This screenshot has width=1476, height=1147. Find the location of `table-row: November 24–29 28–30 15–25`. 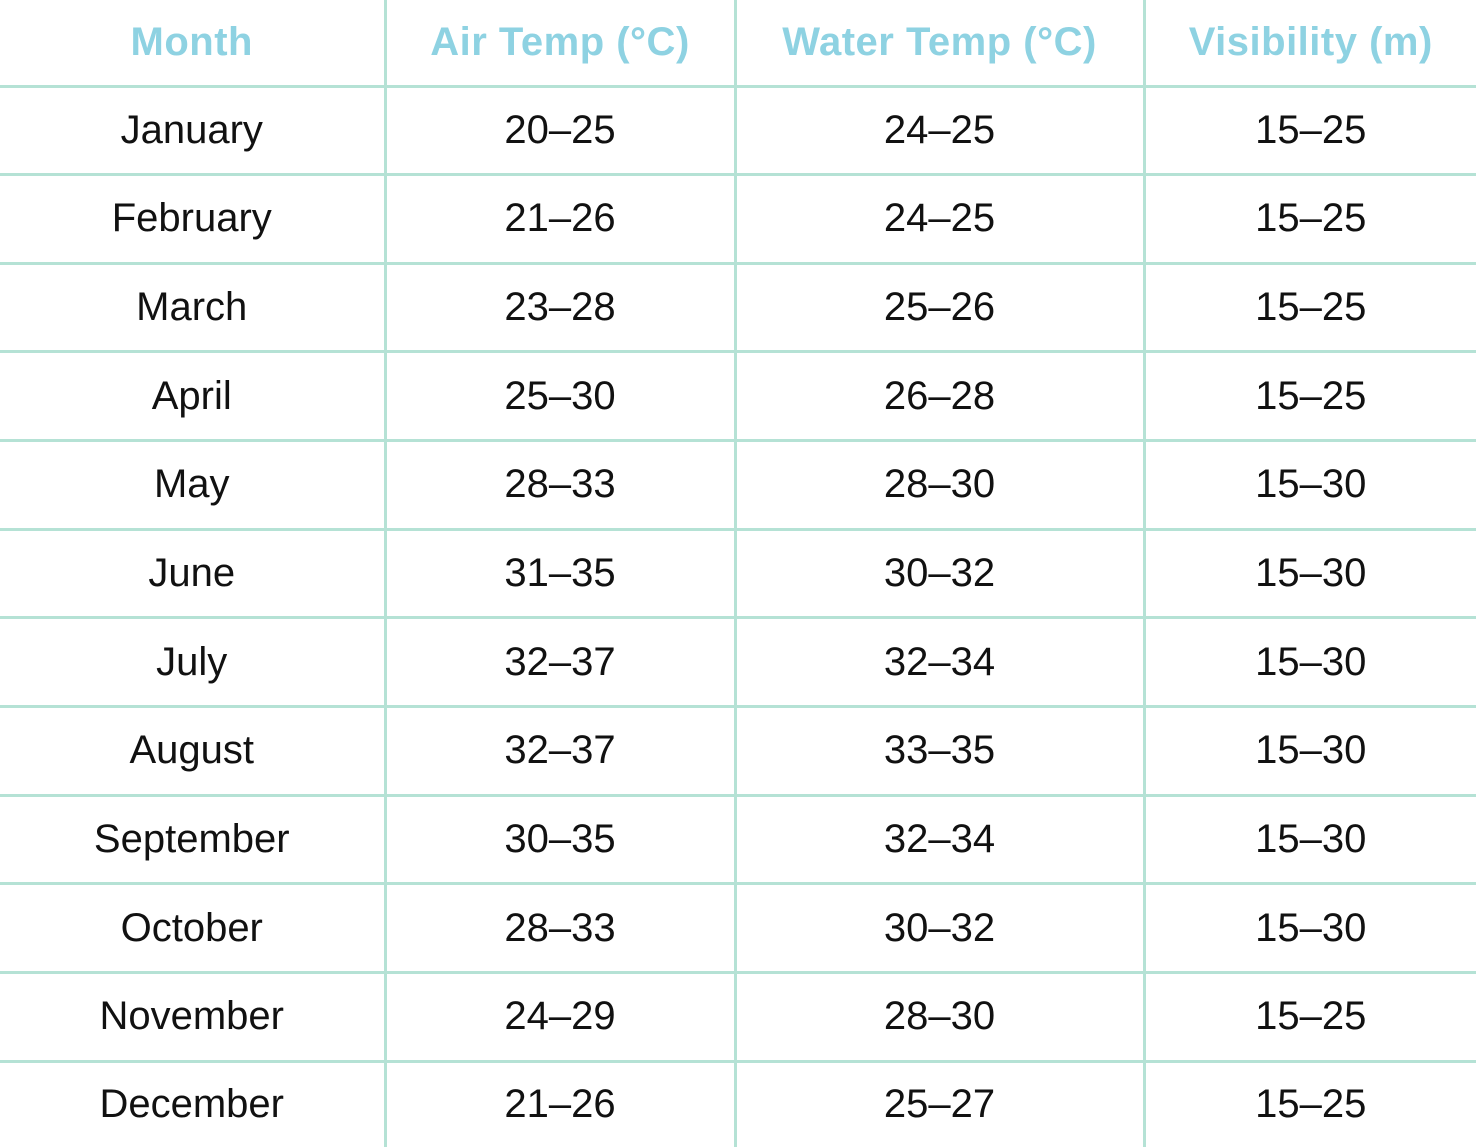

table-row: November 24–29 28–30 15–25 is located at coordinates (738, 1016).